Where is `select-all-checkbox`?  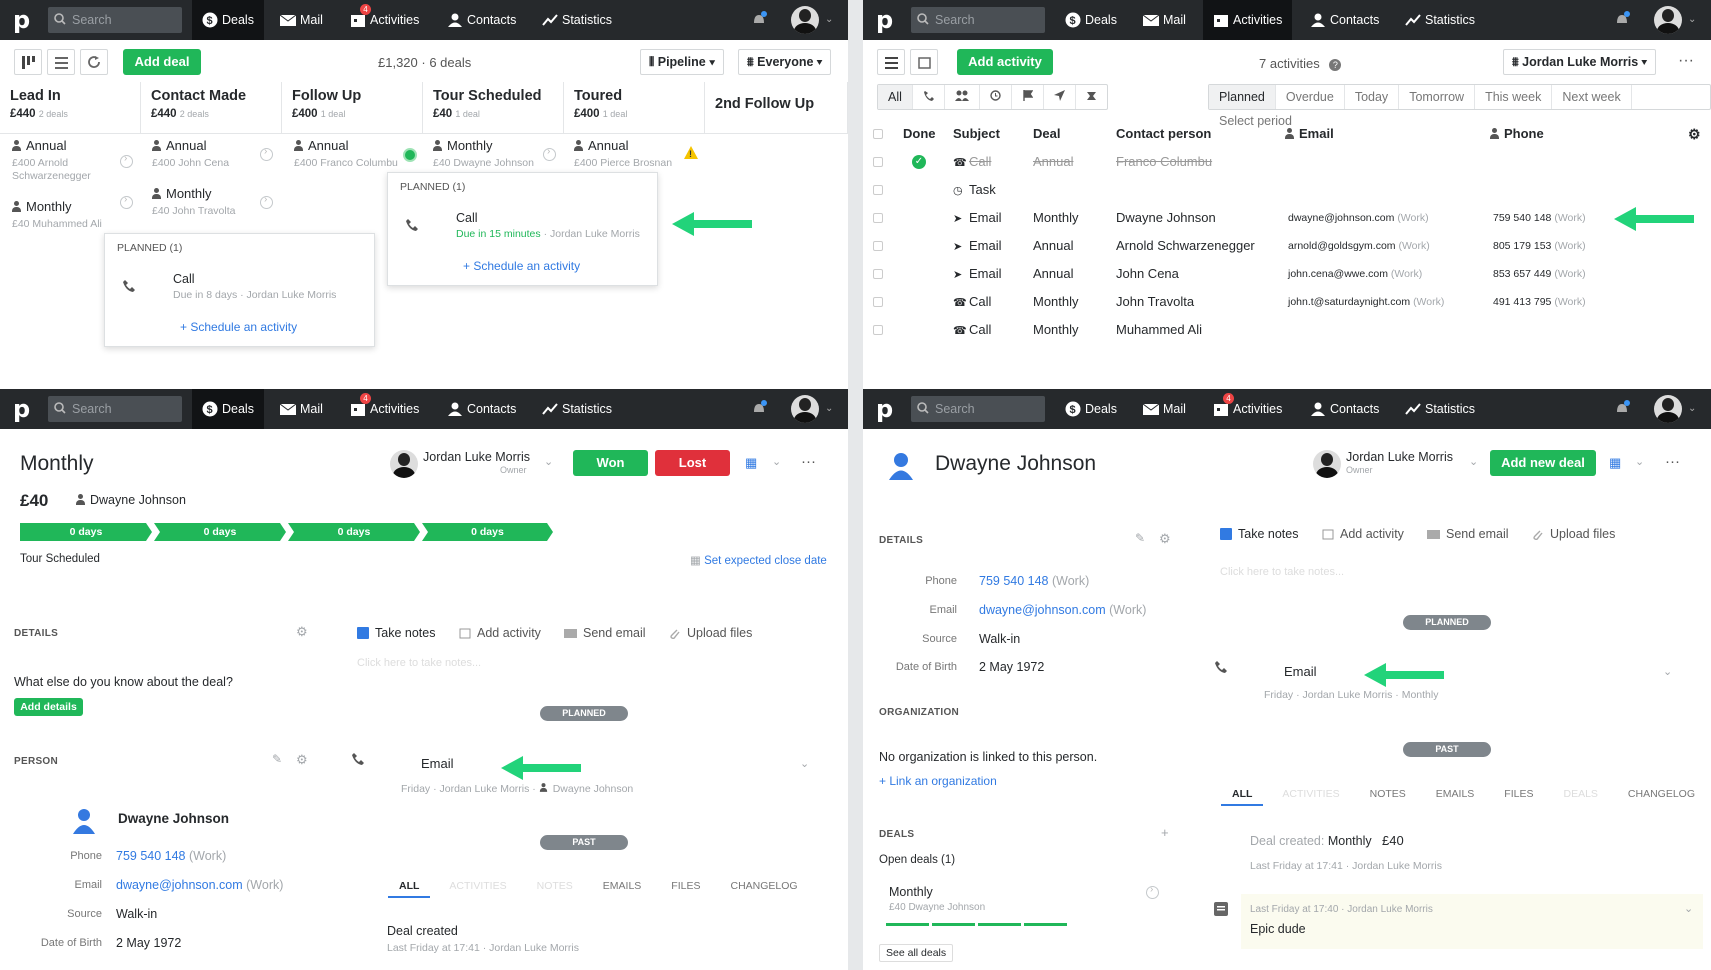
select-all-checkbox is located at coordinates (878, 134).